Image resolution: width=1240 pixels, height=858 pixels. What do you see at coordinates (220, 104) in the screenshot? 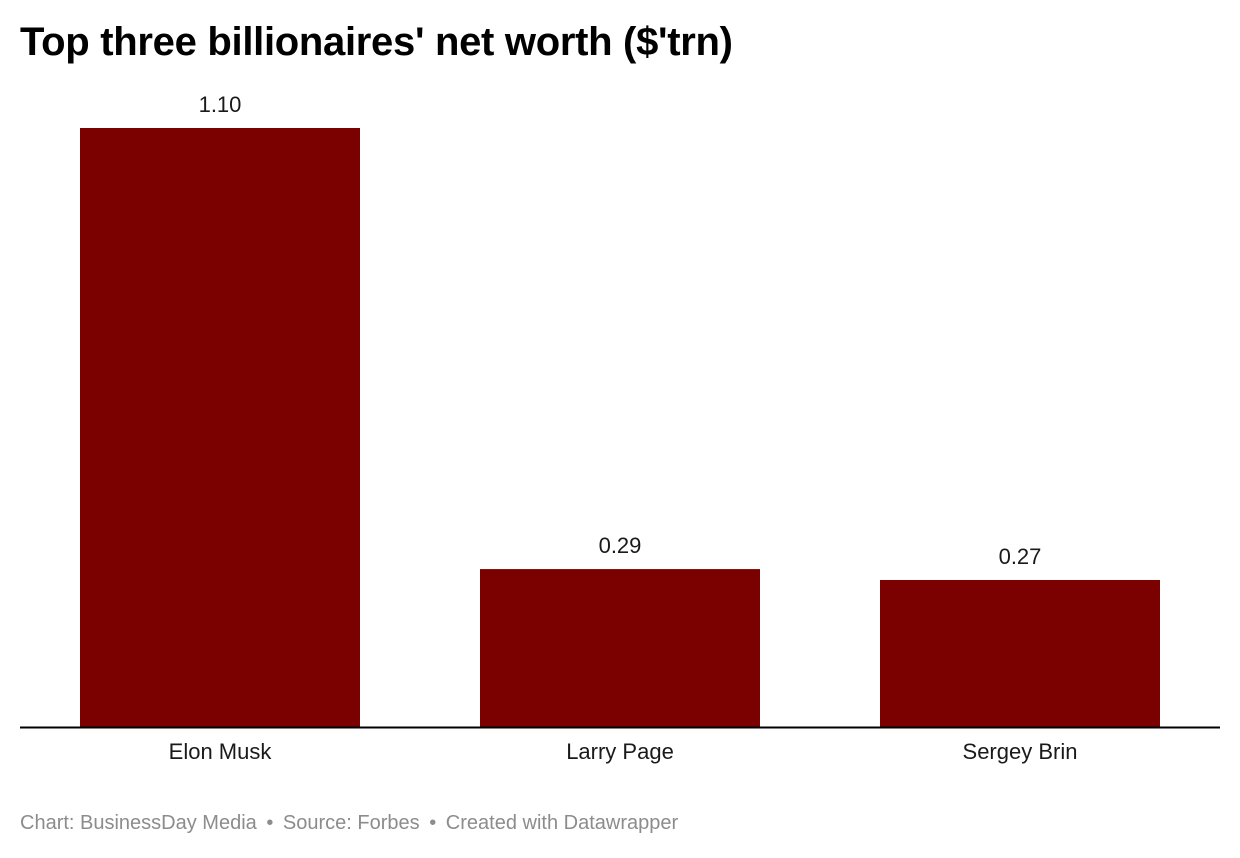
I see `value-label: 1.10` at bounding box center [220, 104].